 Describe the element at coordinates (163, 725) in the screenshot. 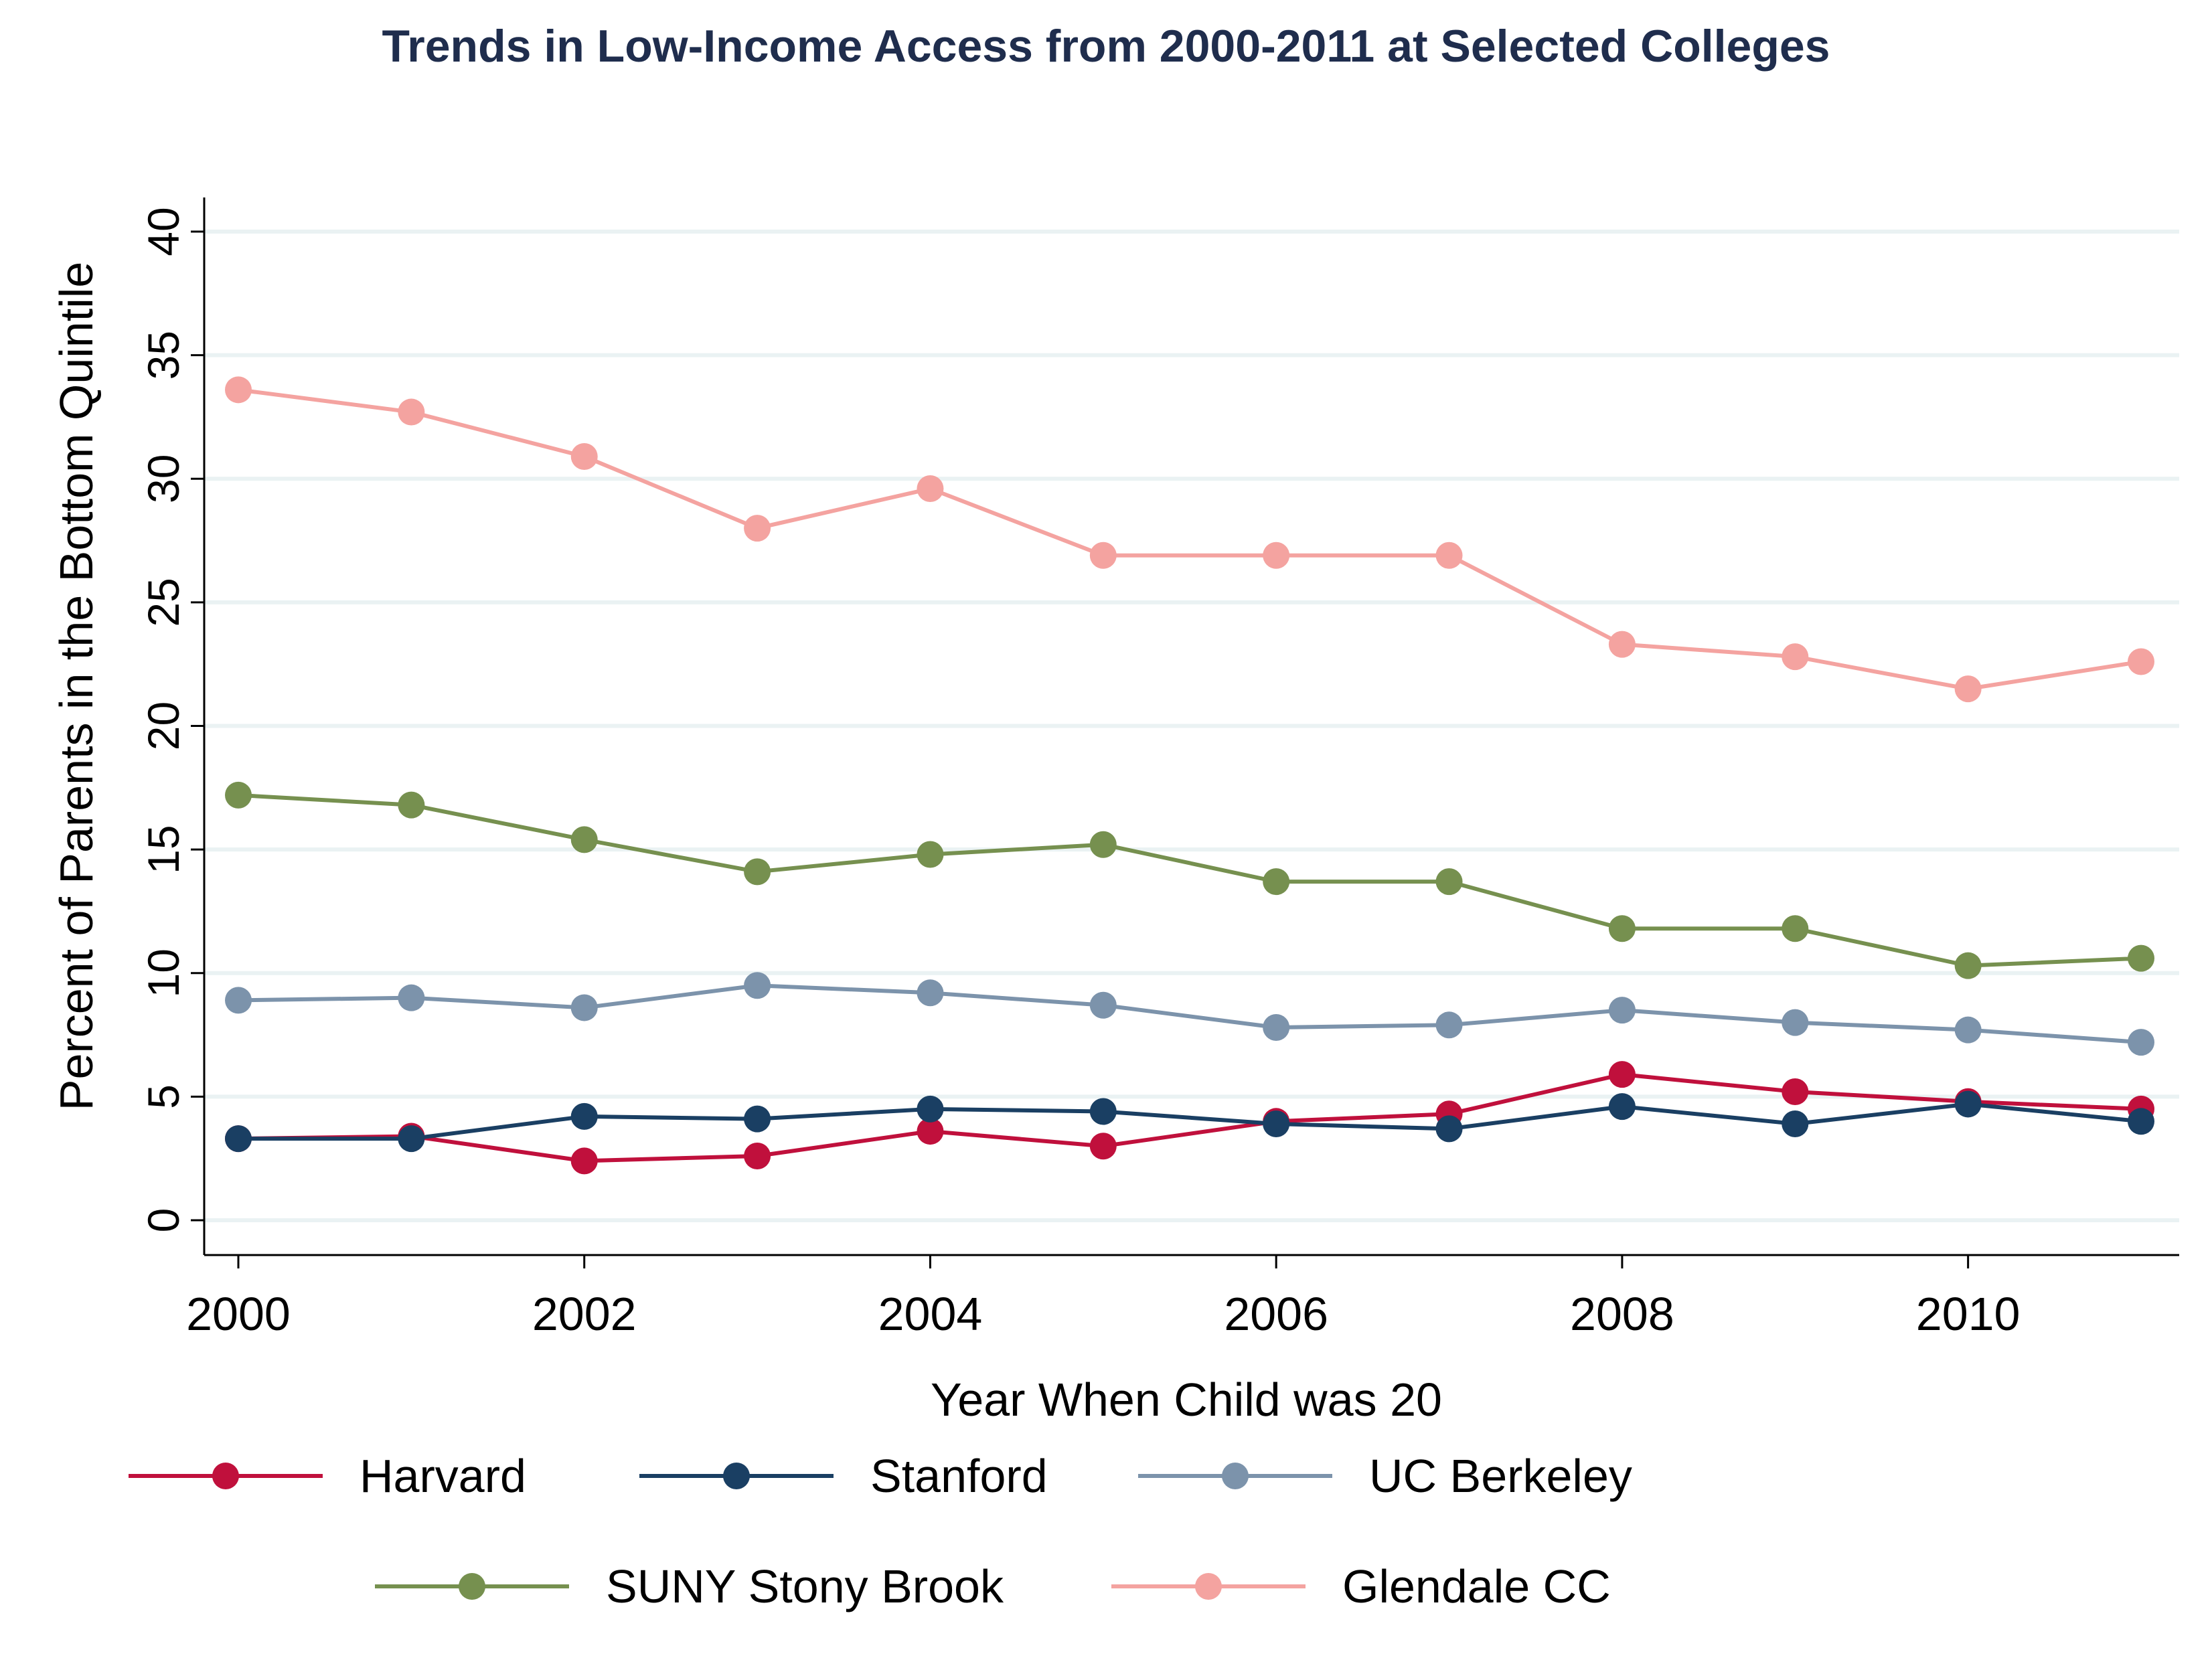

I see `y-tick-label: 20` at that location.